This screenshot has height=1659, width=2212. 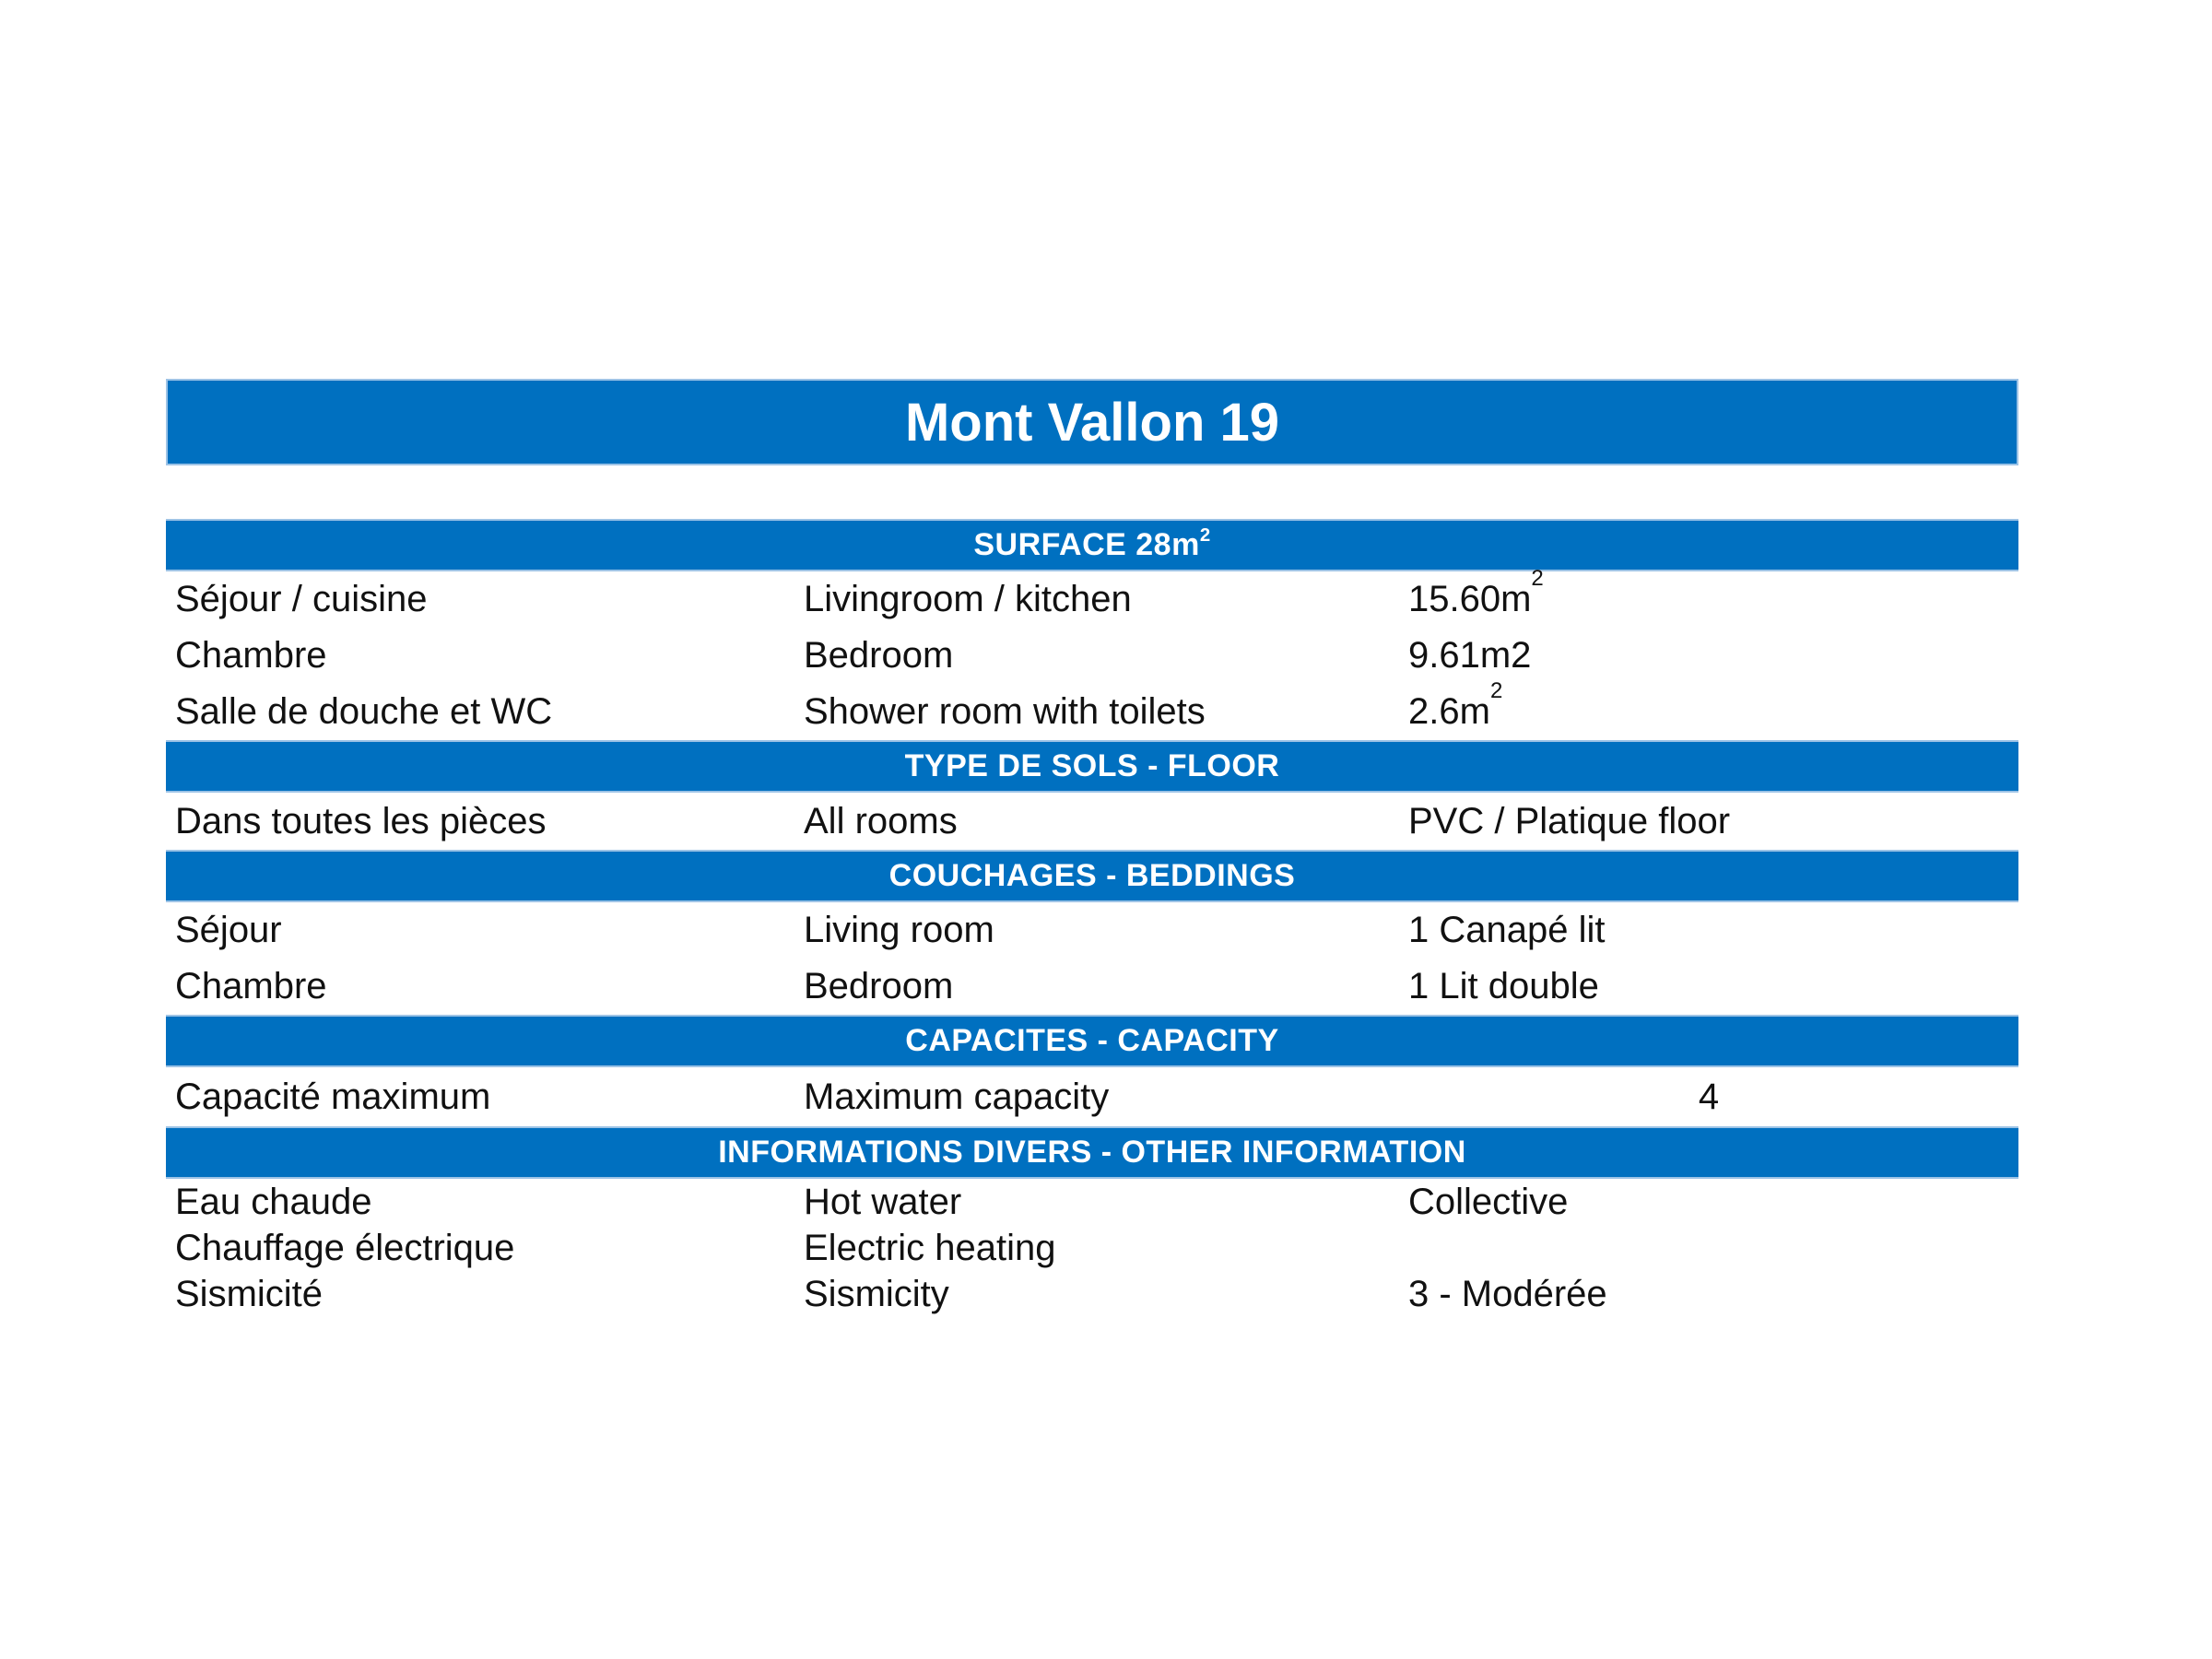 What do you see at coordinates (1092, 987) in the screenshot?
I see `table-row: Chambre Bedroom 1 Lit double` at bounding box center [1092, 987].